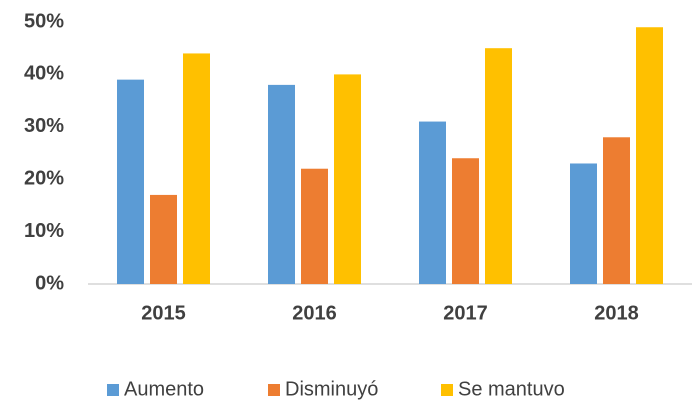 This screenshot has height=409, width=699. What do you see at coordinates (164, 389) in the screenshot?
I see `legend-label: Aumento` at bounding box center [164, 389].